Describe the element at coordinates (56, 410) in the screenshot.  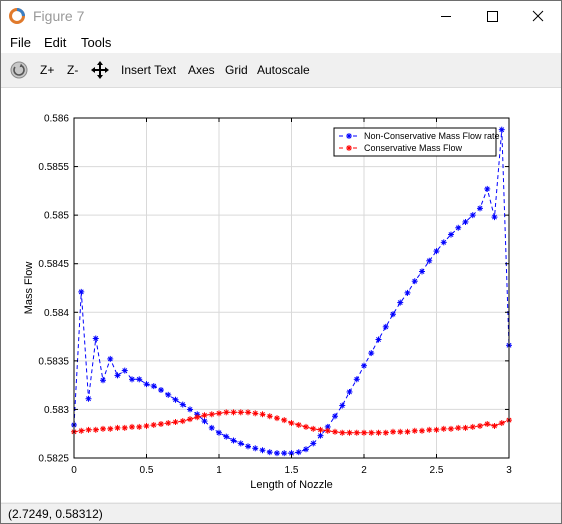
I see `y-tick-label: 0.583` at that location.